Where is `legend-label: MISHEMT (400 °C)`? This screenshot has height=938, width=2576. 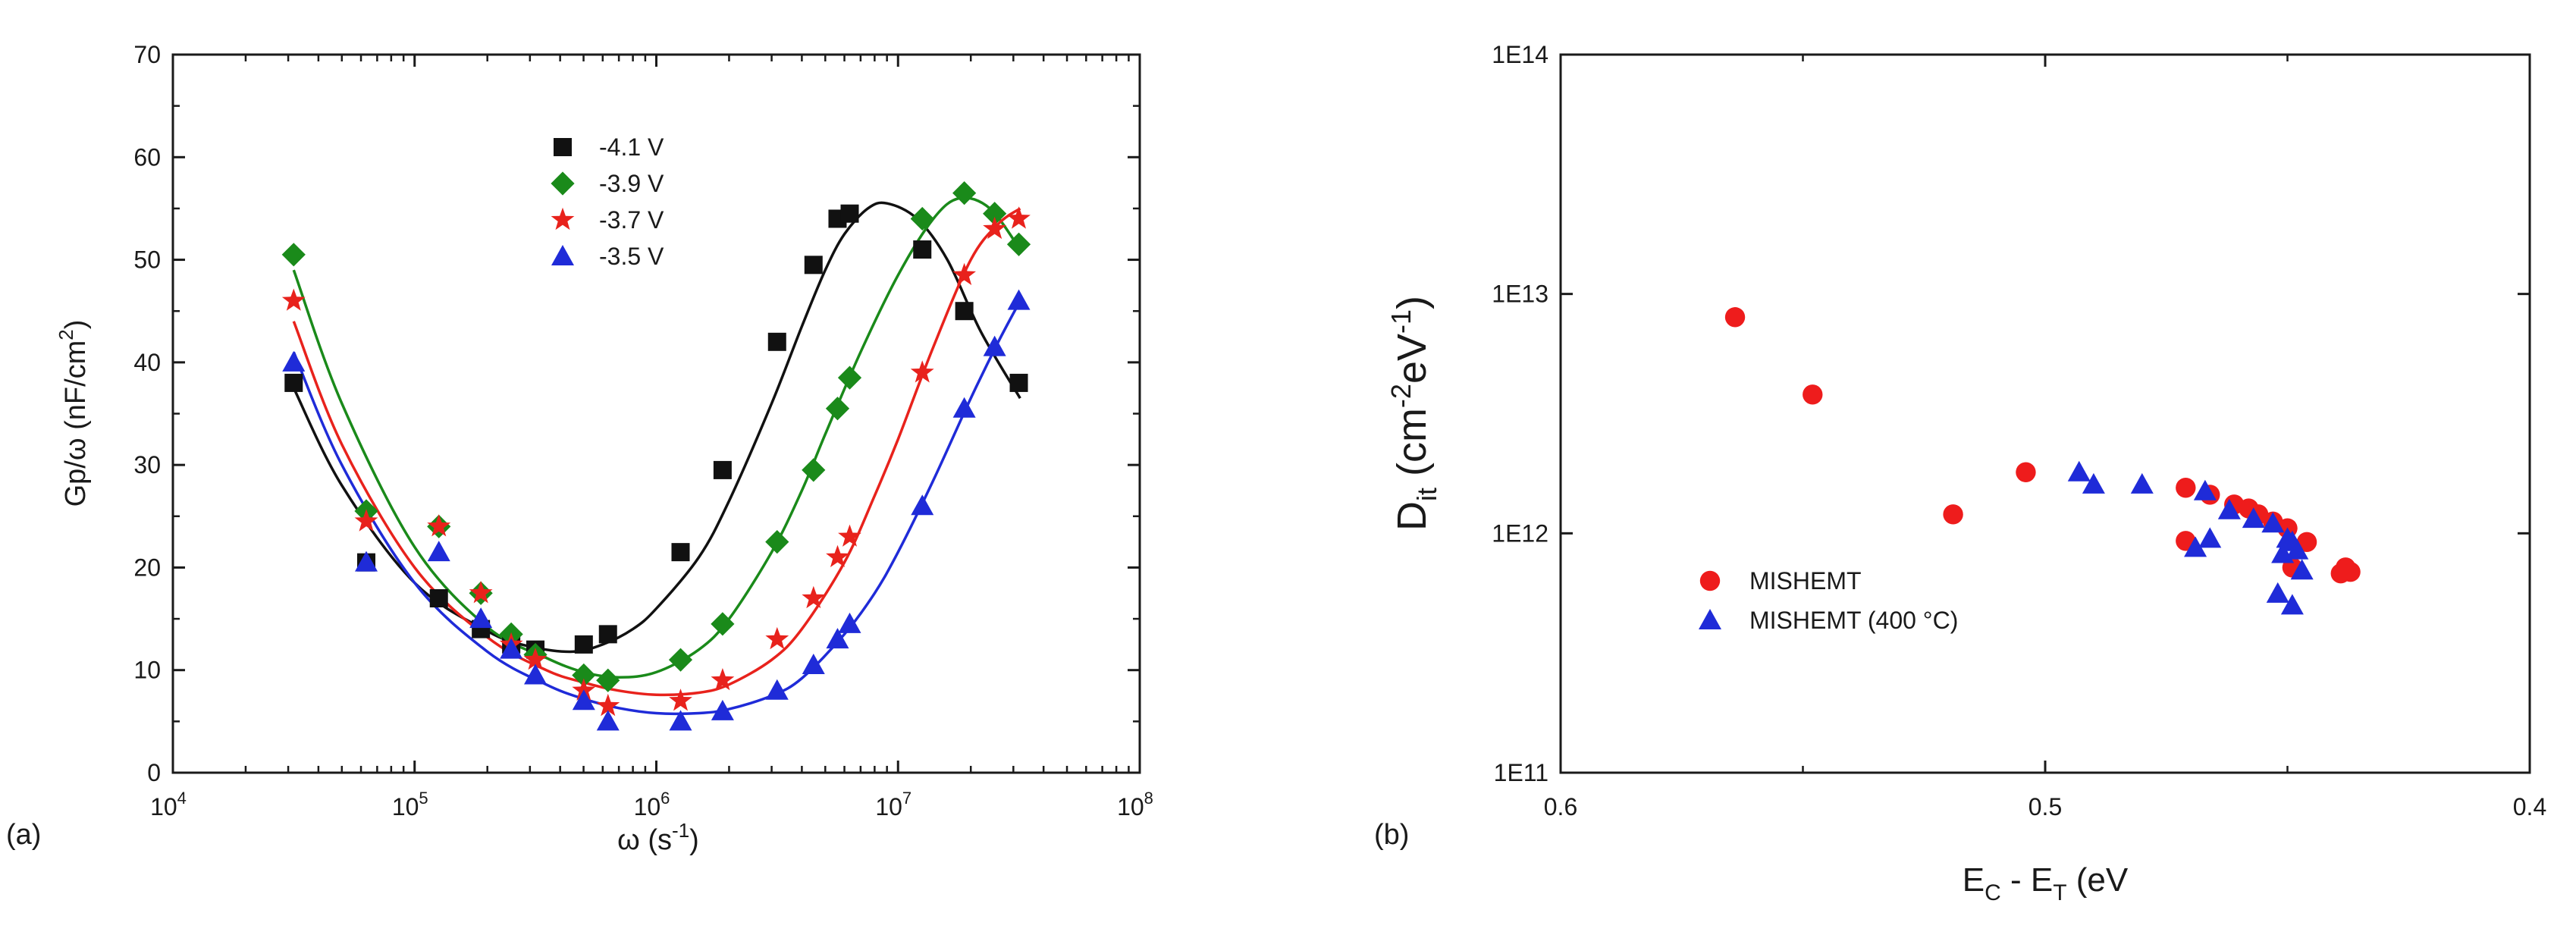 legend-label: MISHEMT (400 °C) is located at coordinates (1853, 620).